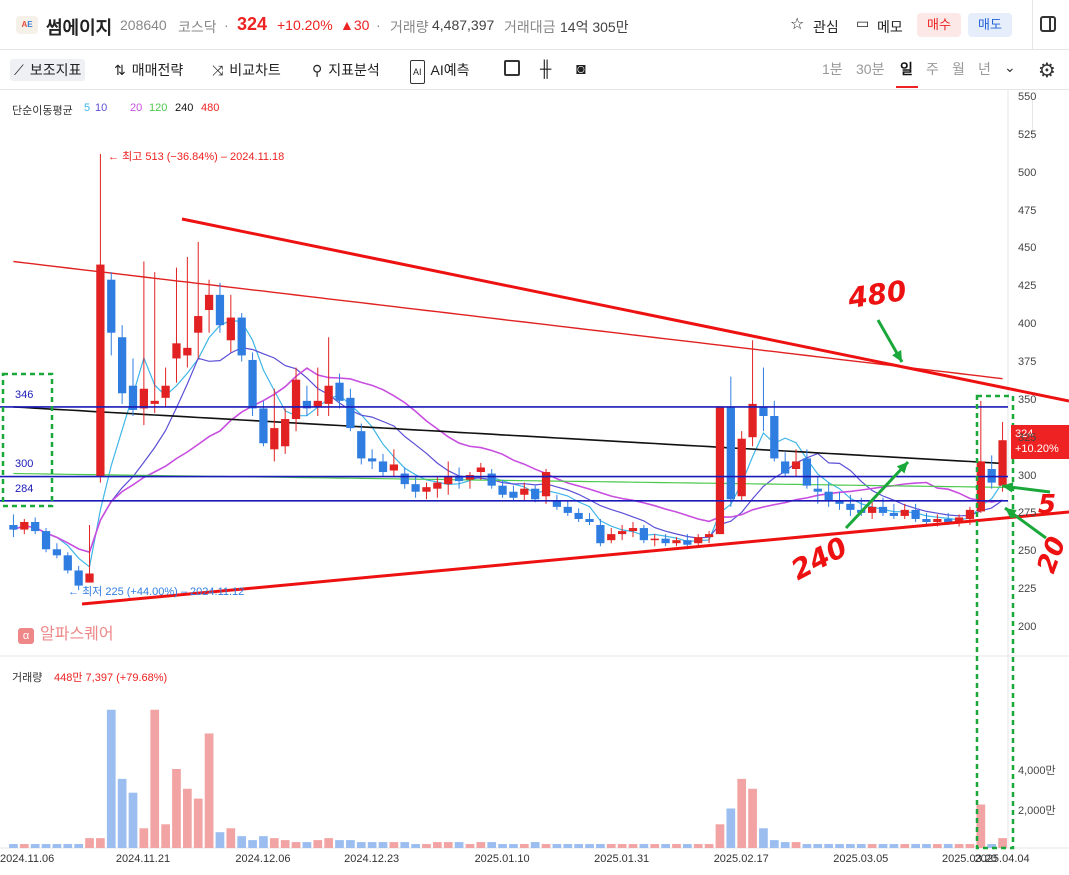 The image size is (1069, 875). I want to click on ai-predict-button: AI AI예측, so click(440, 71).